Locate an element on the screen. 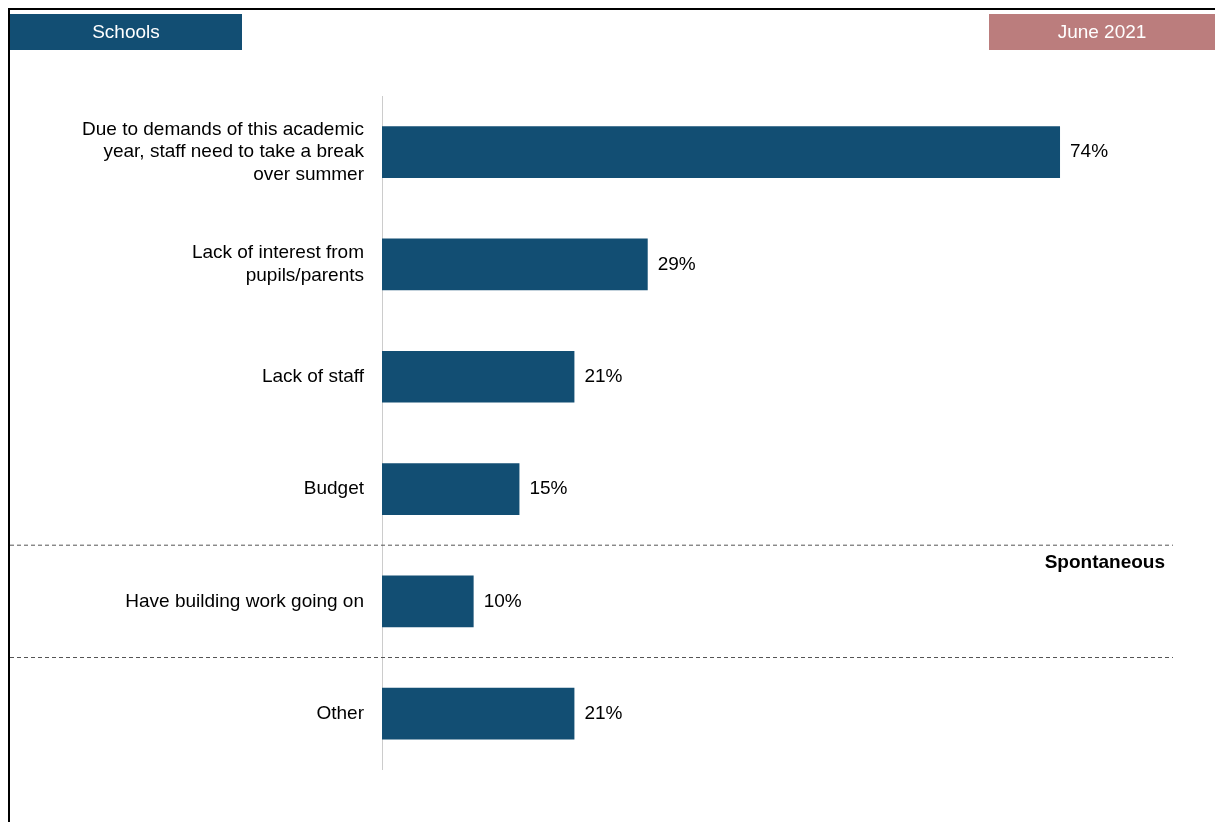  data-label: 74% is located at coordinates (1089, 151).